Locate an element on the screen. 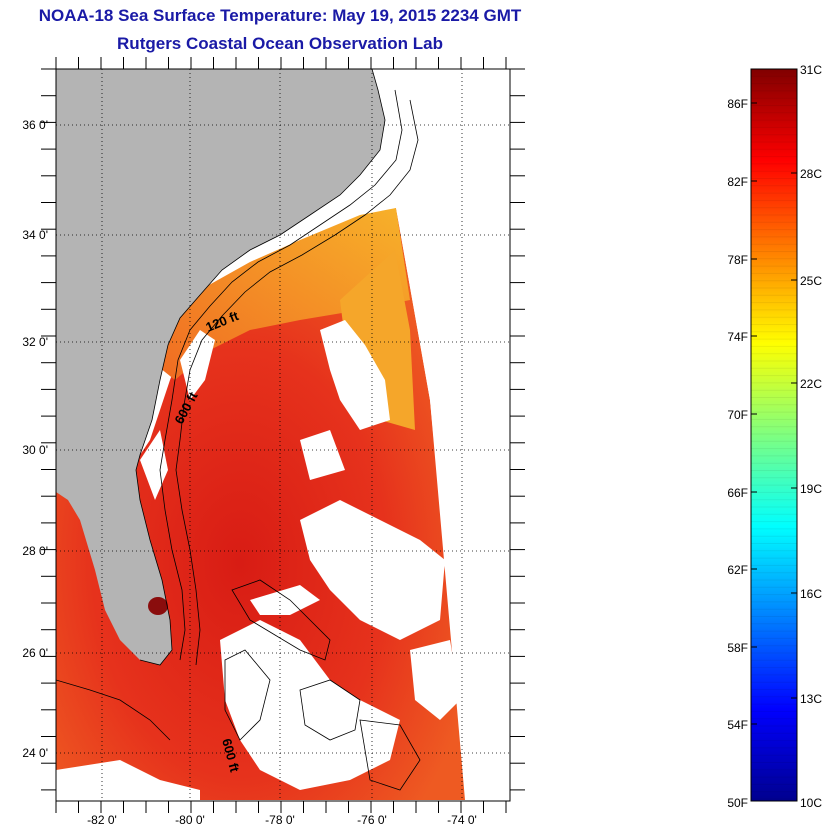  f-label-54: 54F is located at coordinates (737, 725).